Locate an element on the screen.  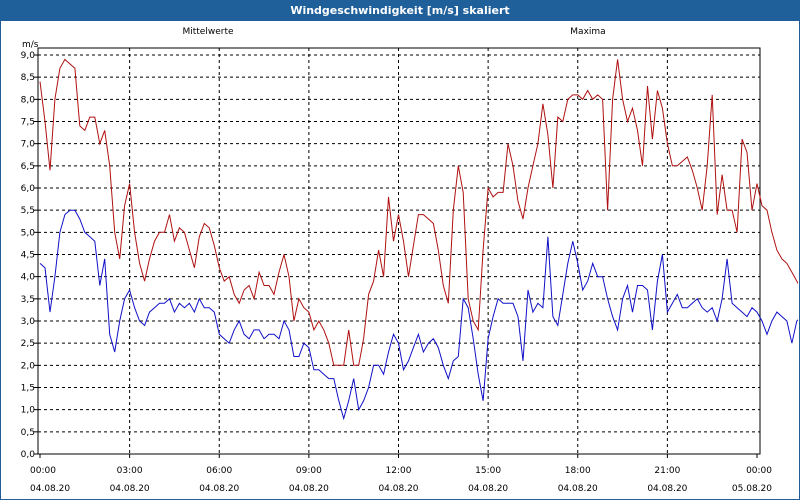
window-title: Windgeschwindigkeit [m/s] skaliert is located at coordinates (400, 11).